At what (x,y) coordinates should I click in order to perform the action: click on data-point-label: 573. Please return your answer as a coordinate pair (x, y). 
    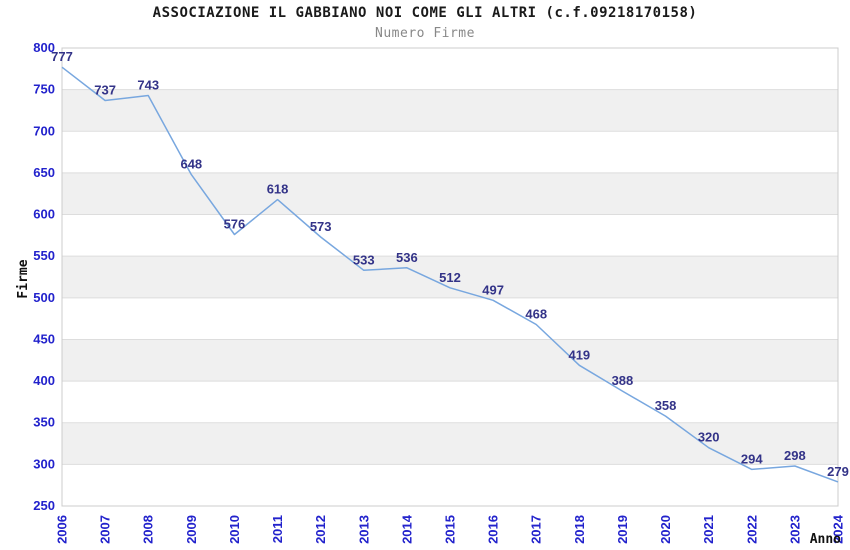
    Looking at the image, I should click on (321, 226).